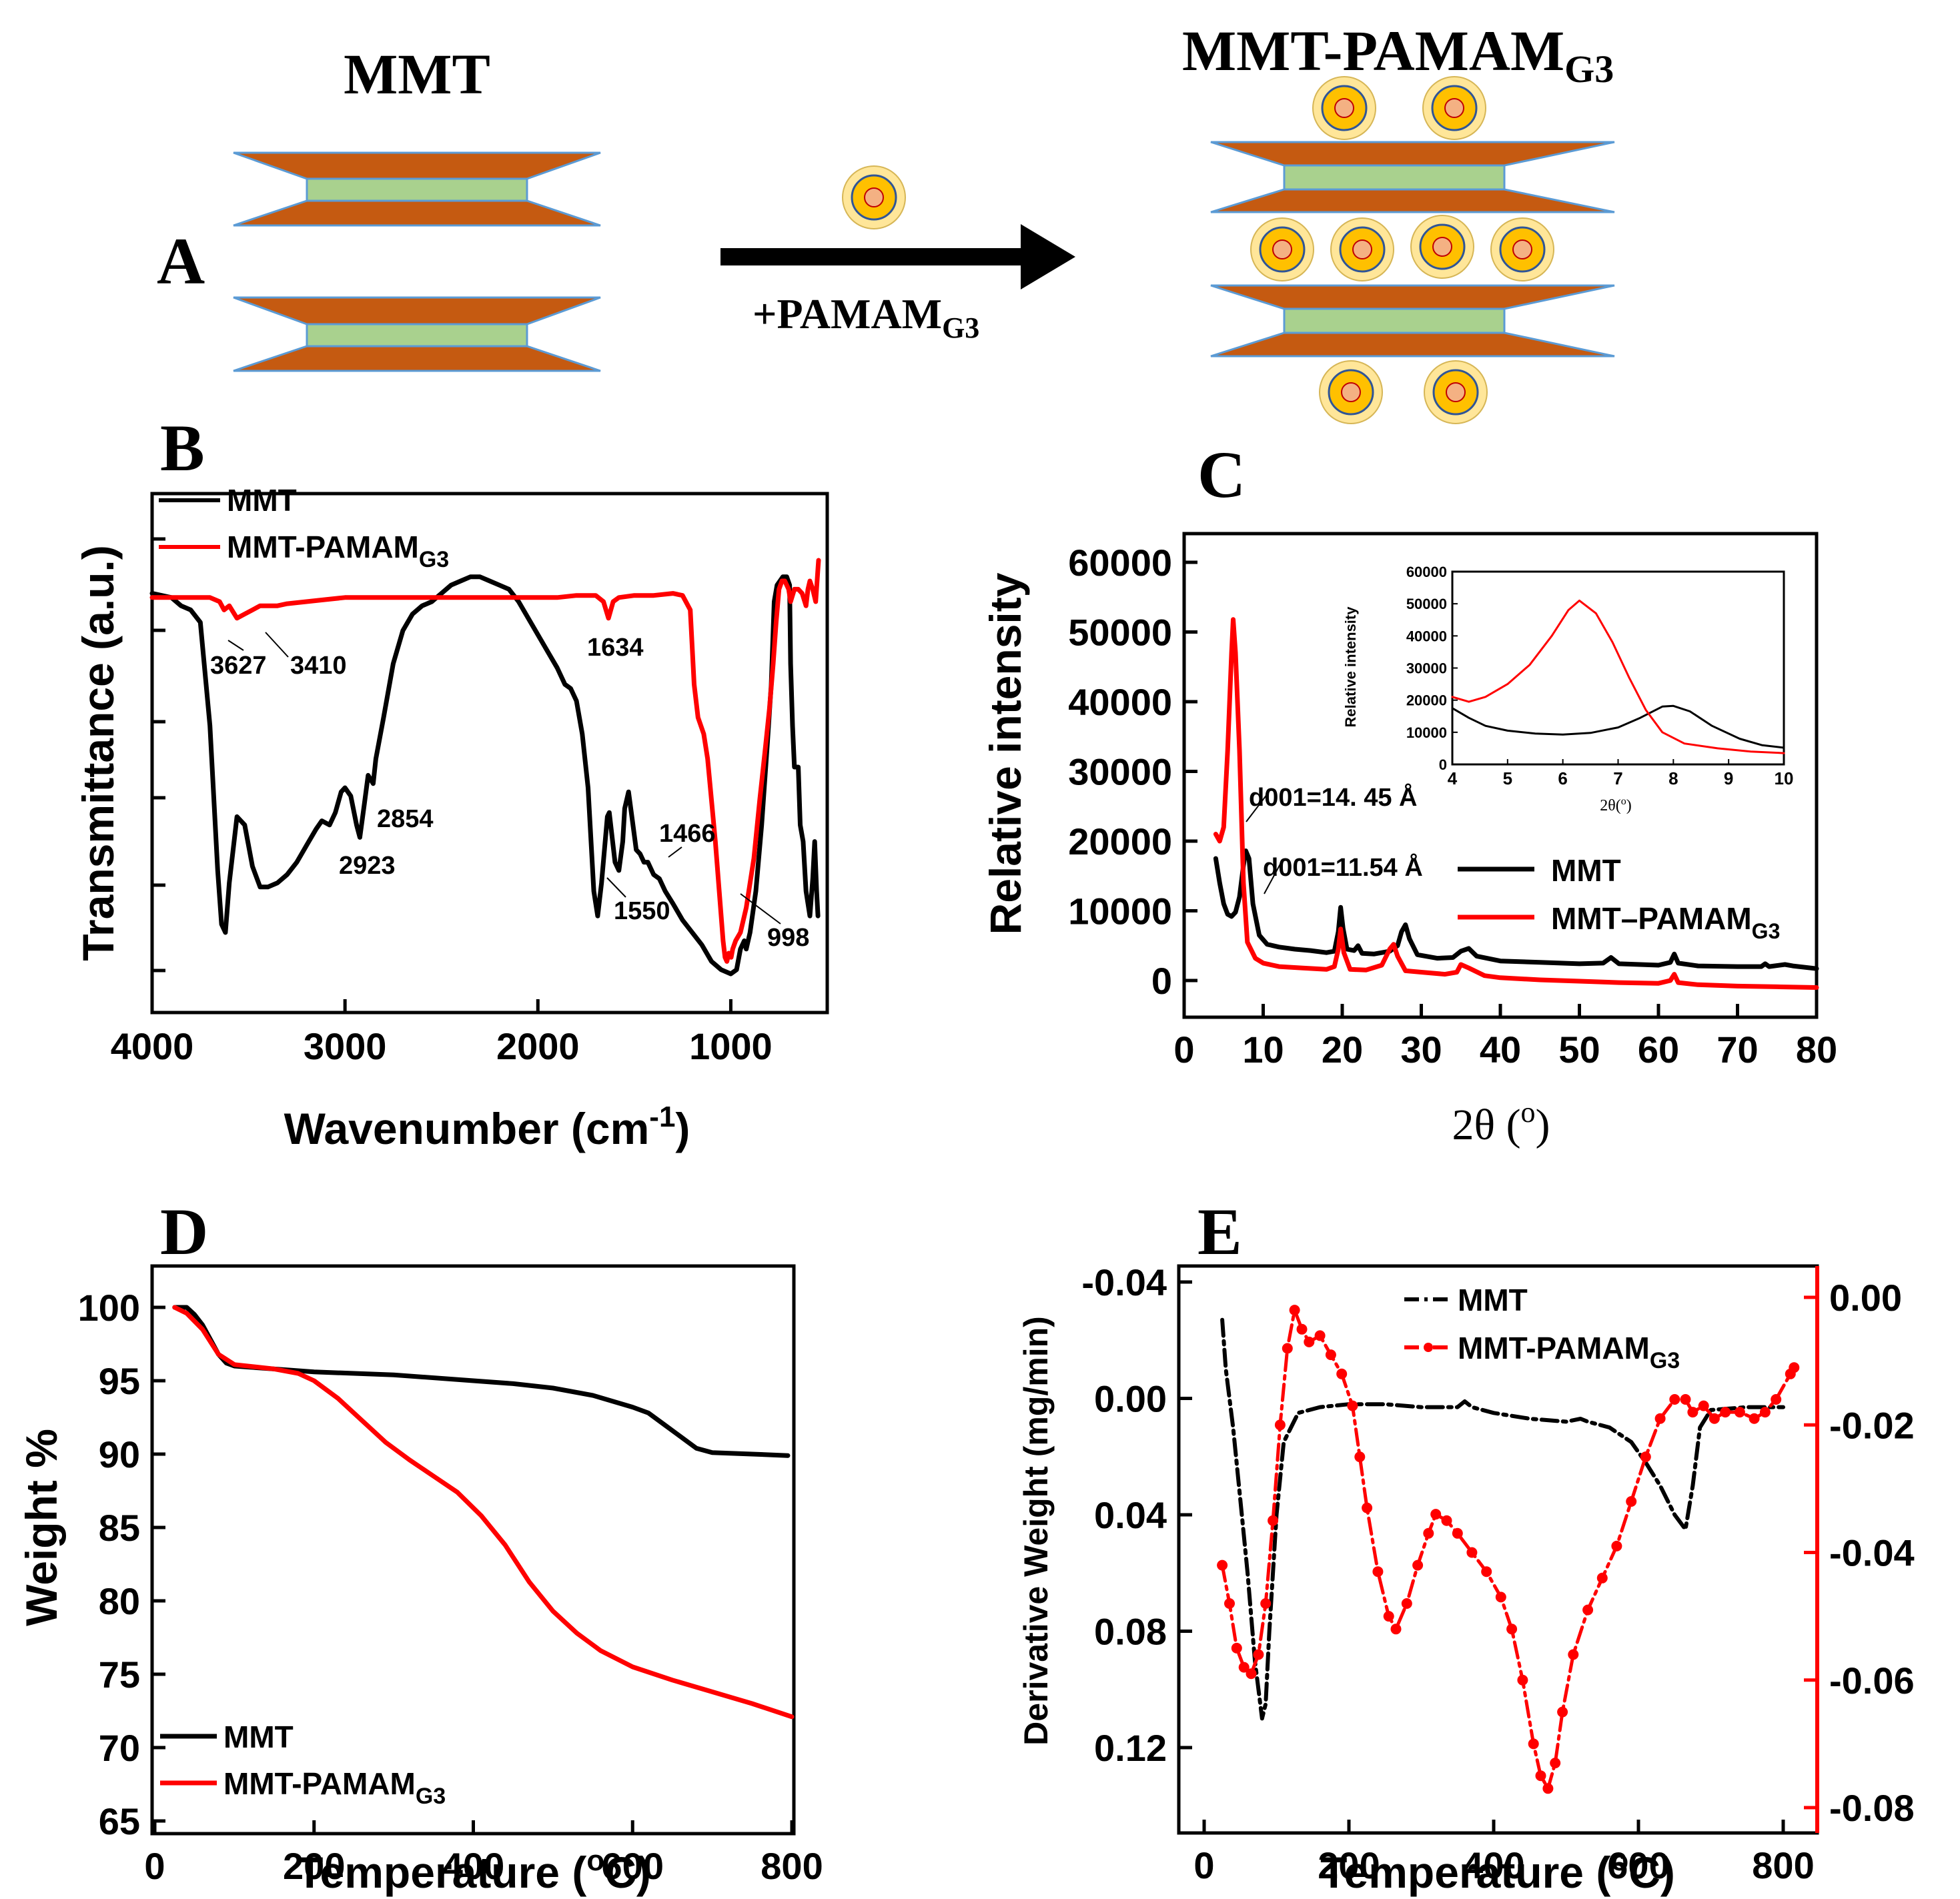 The height and width of the screenshot is (1899, 1960). What do you see at coordinates (1413, 321) in the screenshot?
I see `clay-layer-bottom` at bounding box center [1413, 321].